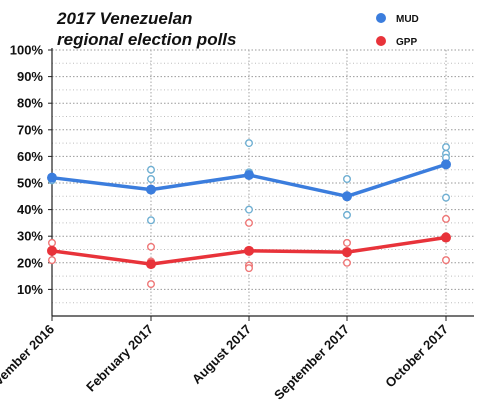 This screenshot has width=500, height=411. Describe the element at coordinates (221, 354) in the screenshot. I see `x-tick-label-august-2017: August 2017` at that location.